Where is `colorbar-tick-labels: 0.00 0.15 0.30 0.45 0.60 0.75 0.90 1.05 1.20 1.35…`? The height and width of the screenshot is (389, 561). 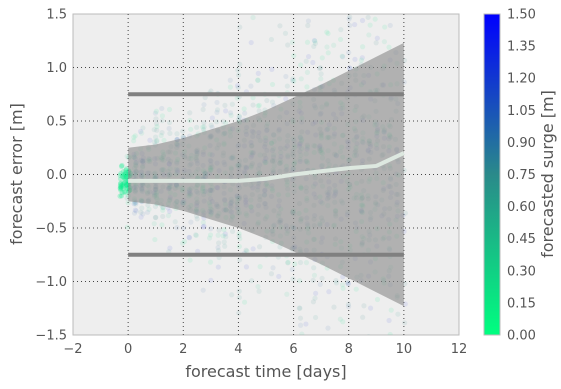 colorbar-tick-labels: 0.00 0.15 0.30 0.45 0.60 0.75 0.90 1.05 1.20 1.35… is located at coordinates (521, 176).